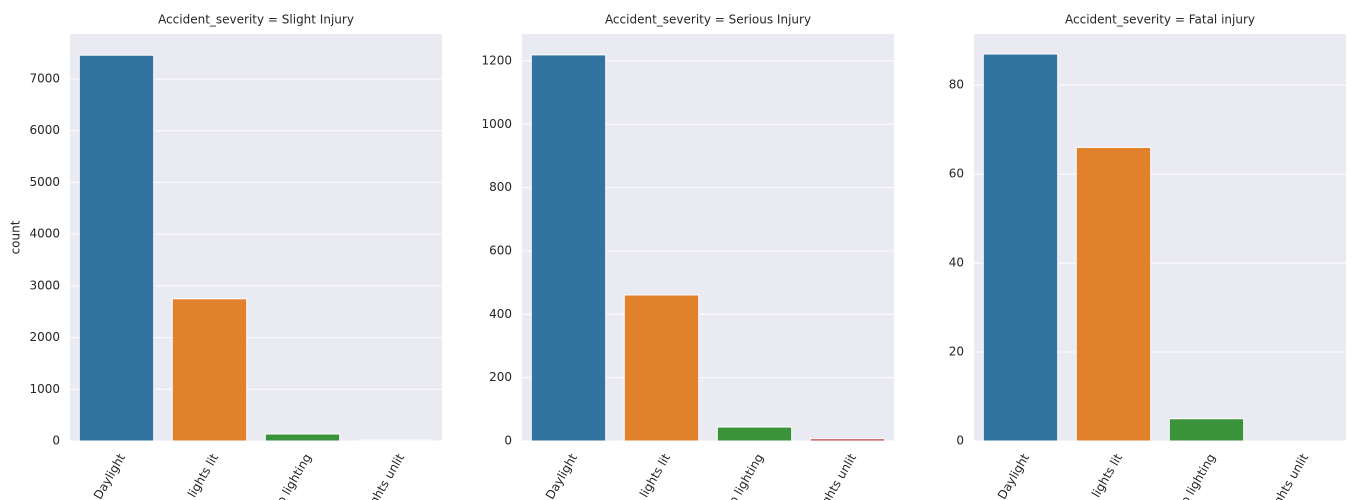  Describe the element at coordinates (708, 20) in the screenshot. I see `panel-title: Accident_severity = Serious Injury` at that location.